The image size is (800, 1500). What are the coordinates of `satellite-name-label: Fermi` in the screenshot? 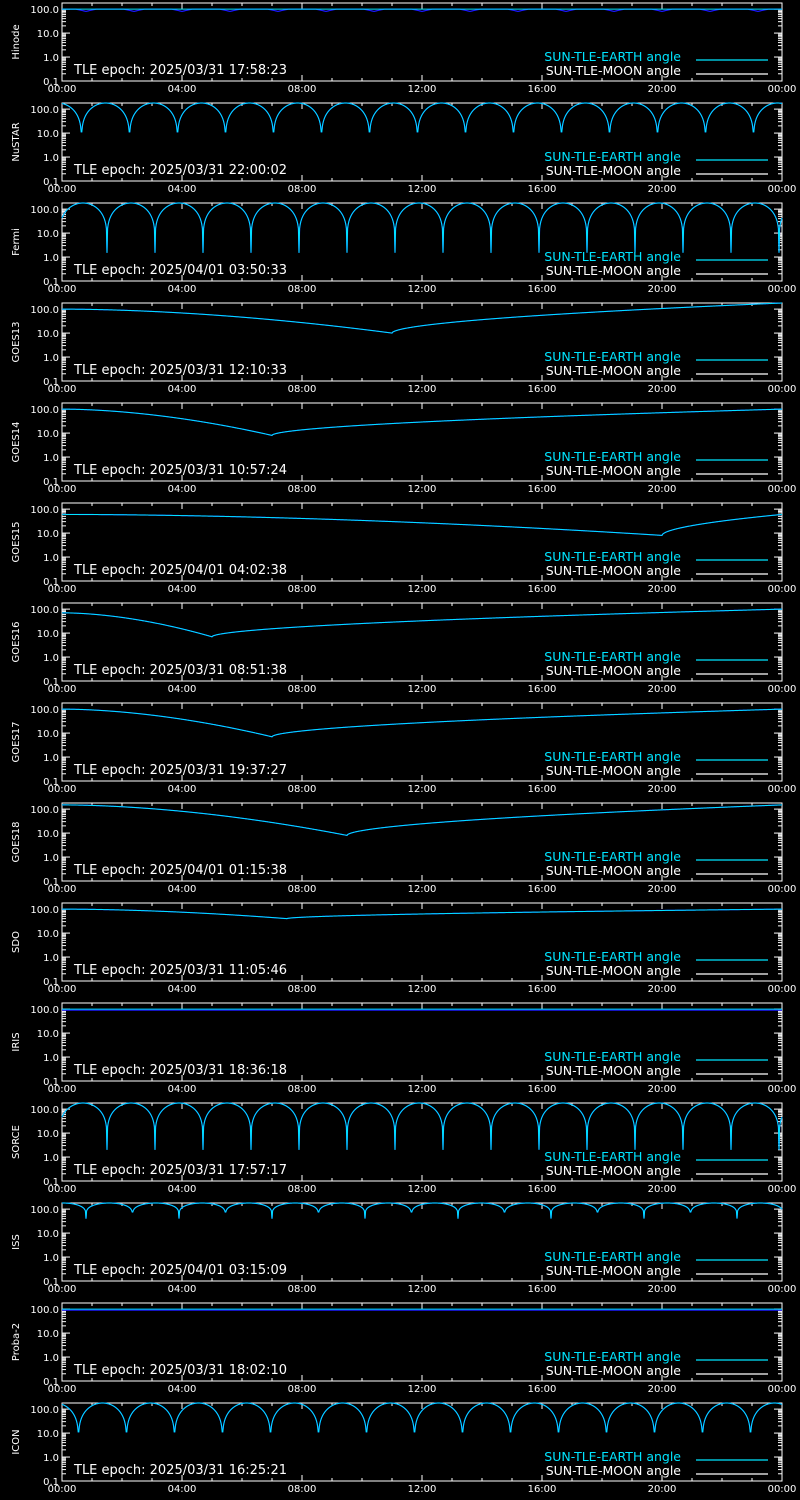 It's located at (16, 242).